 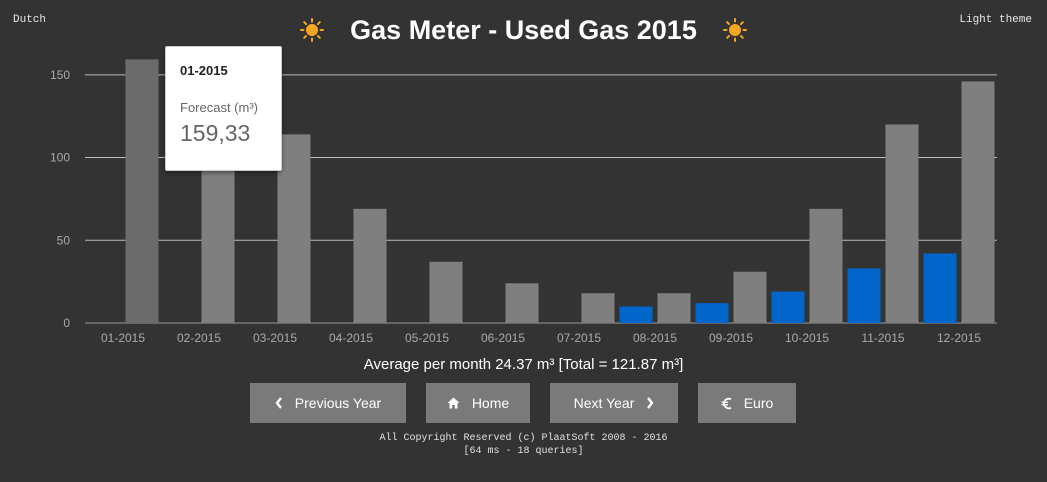 What do you see at coordinates (959, 338) in the screenshot?
I see `x-tick-label: 12-2015` at bounding box center [959, 338].